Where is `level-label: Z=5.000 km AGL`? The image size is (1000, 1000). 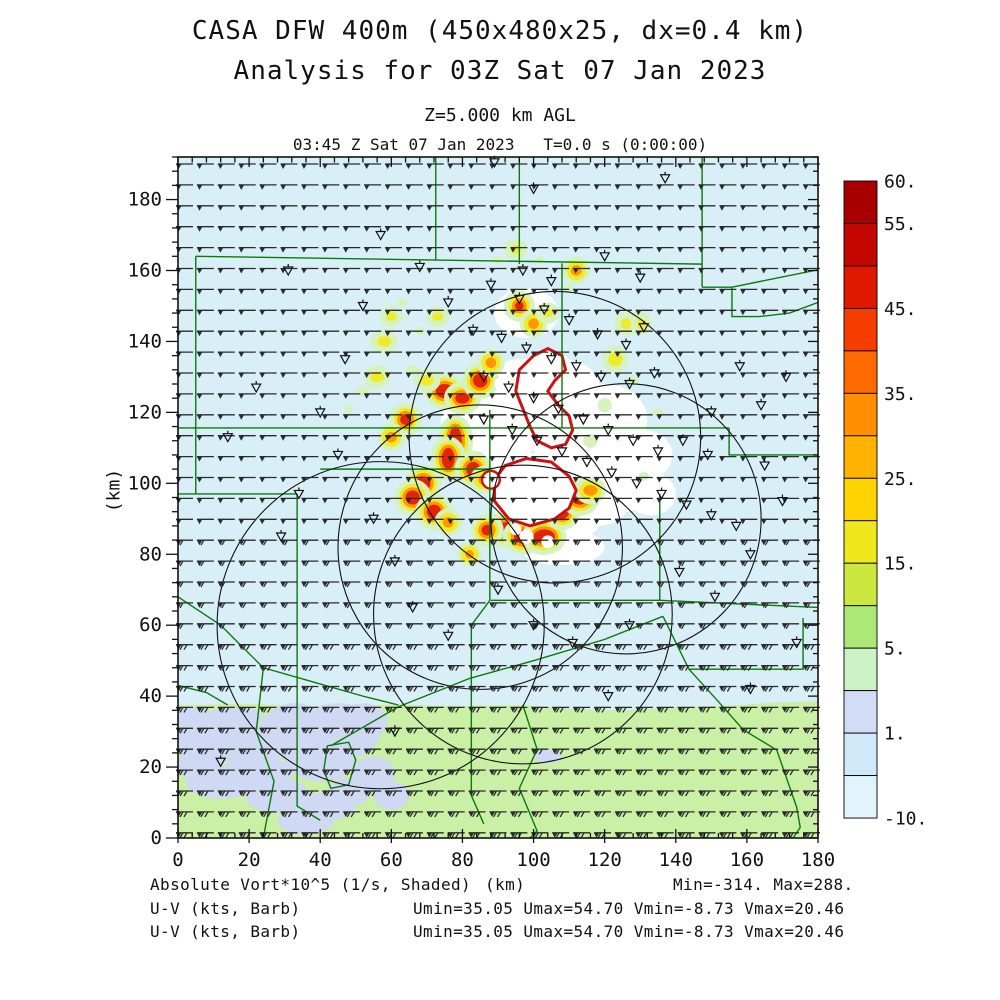 level-label: Z=5.000 km AGL is located at coordinates (500, 115).